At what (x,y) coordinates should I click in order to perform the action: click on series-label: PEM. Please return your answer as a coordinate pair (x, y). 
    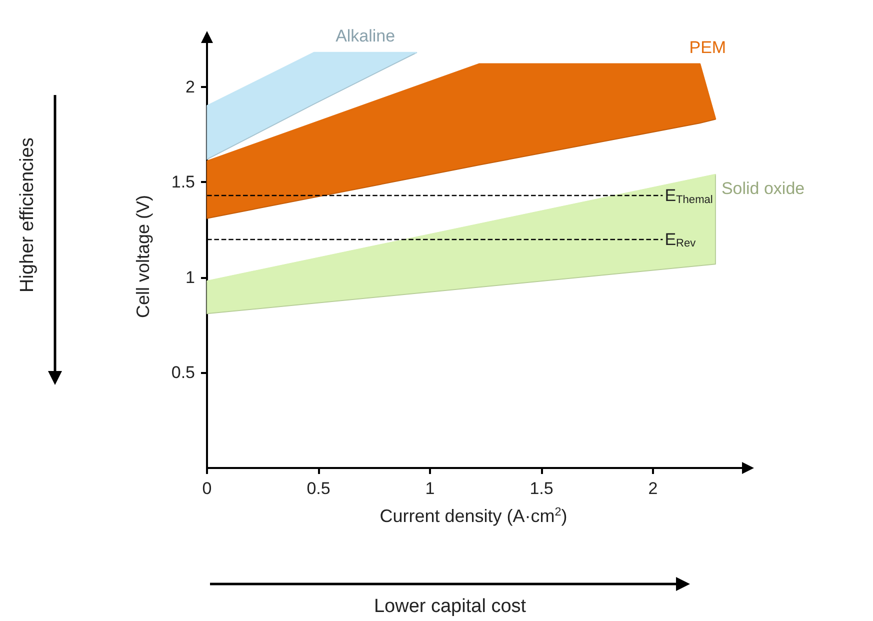
    Looking at the image, I should click on (707, 48).